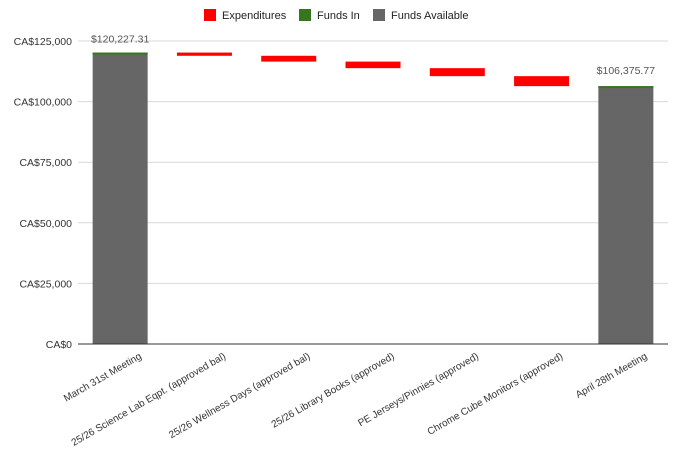  What do you see at coordinates (43, 103) in the screenshot?
I see `y-tick-label: CA$100,000` at bounding box center [43, 103].